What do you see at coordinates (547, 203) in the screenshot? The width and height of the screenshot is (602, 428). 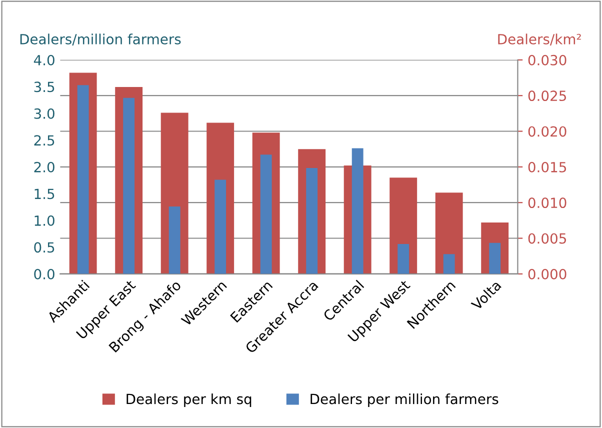 I see `y2-tick-label: 0.010` at bounding box center [547, 203].